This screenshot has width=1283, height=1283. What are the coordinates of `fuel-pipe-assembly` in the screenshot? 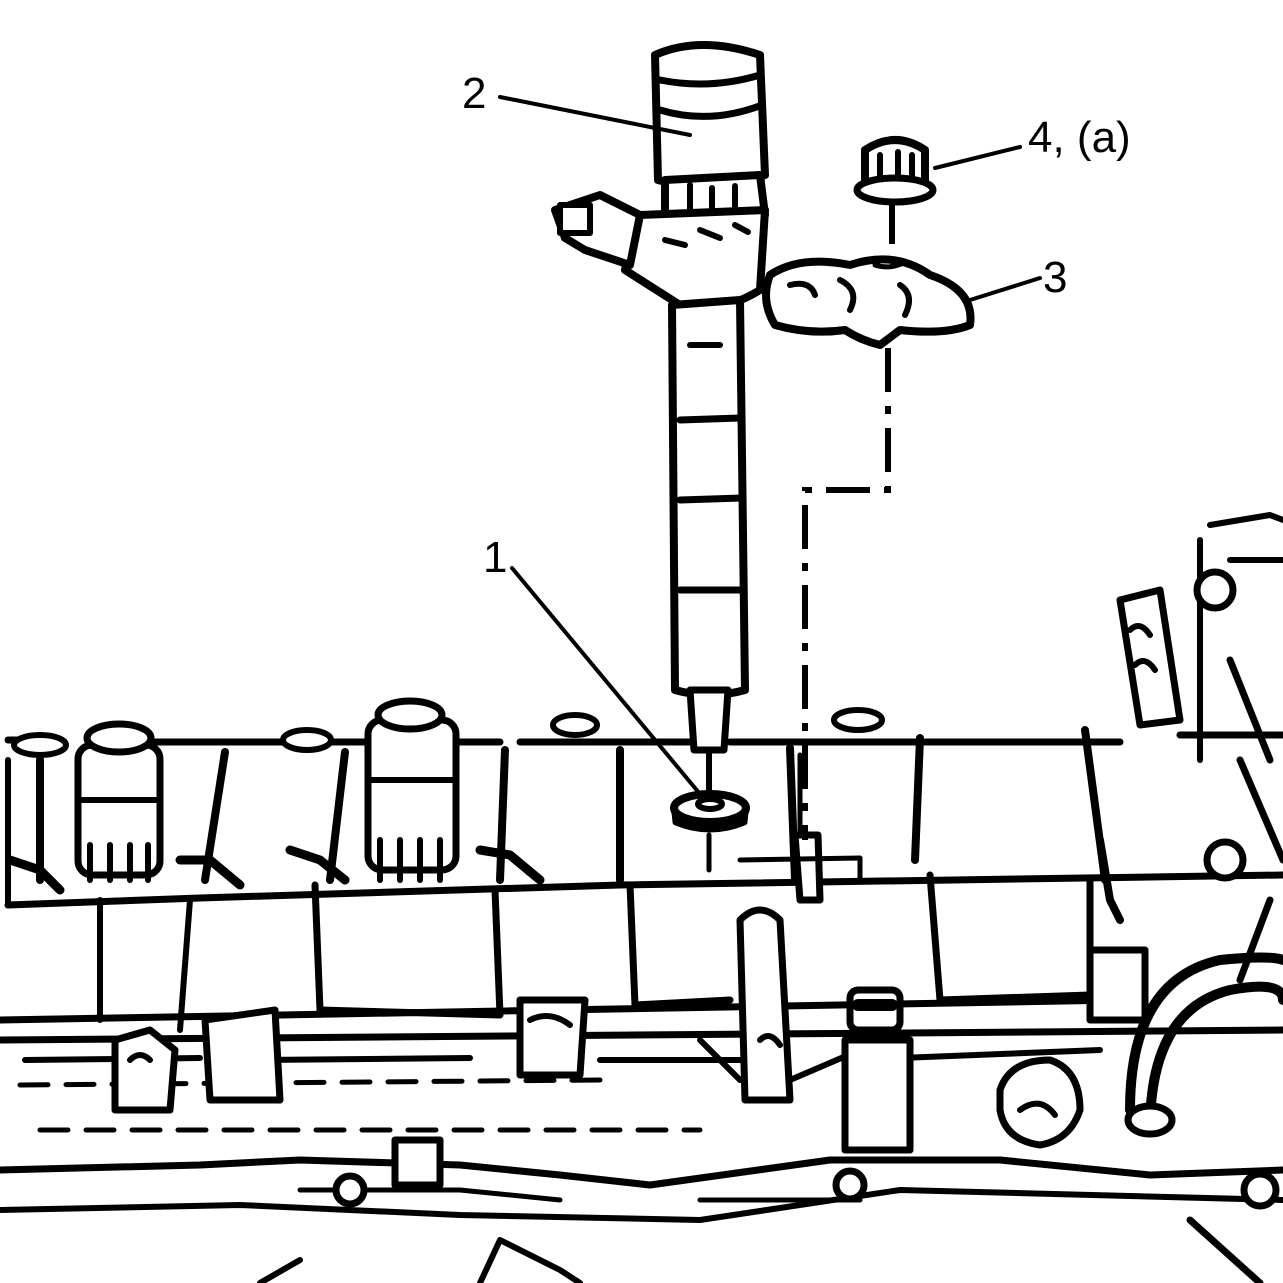 It's located at (1139, 861).